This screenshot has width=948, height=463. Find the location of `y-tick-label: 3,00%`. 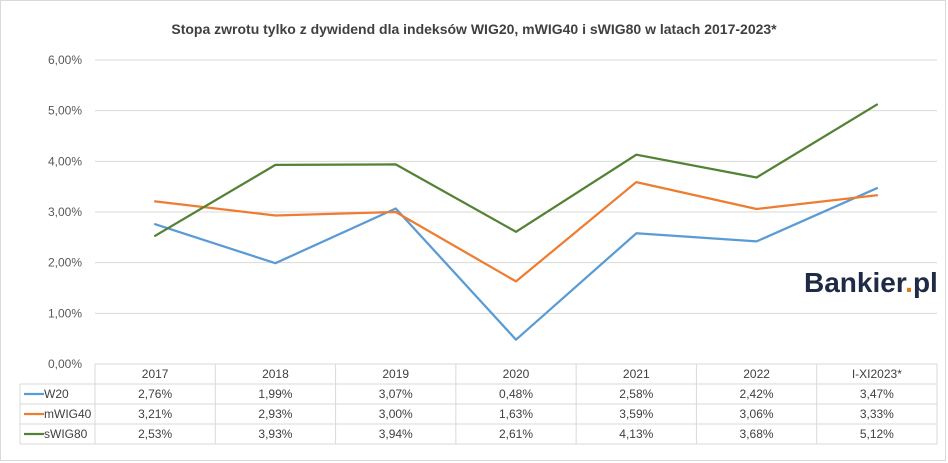

y-tick-label: 3,00% is located at coordinates (65, 212).